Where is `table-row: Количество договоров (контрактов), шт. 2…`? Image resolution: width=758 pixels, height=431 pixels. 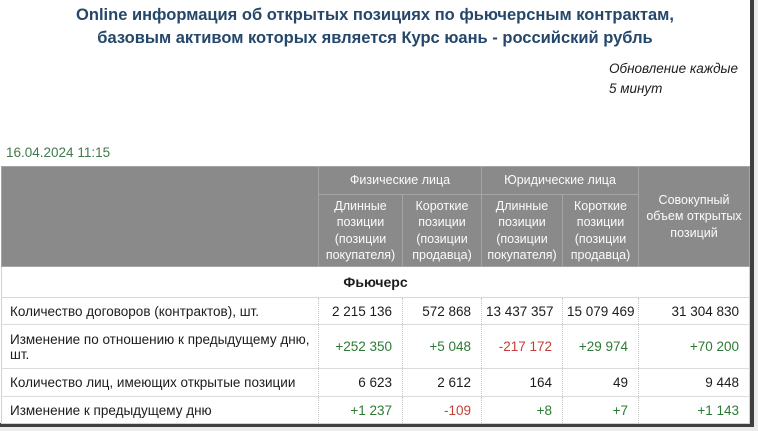
table-row: Количество договоров (контрактов), шт. 2… is located at coordinates (375, 311).